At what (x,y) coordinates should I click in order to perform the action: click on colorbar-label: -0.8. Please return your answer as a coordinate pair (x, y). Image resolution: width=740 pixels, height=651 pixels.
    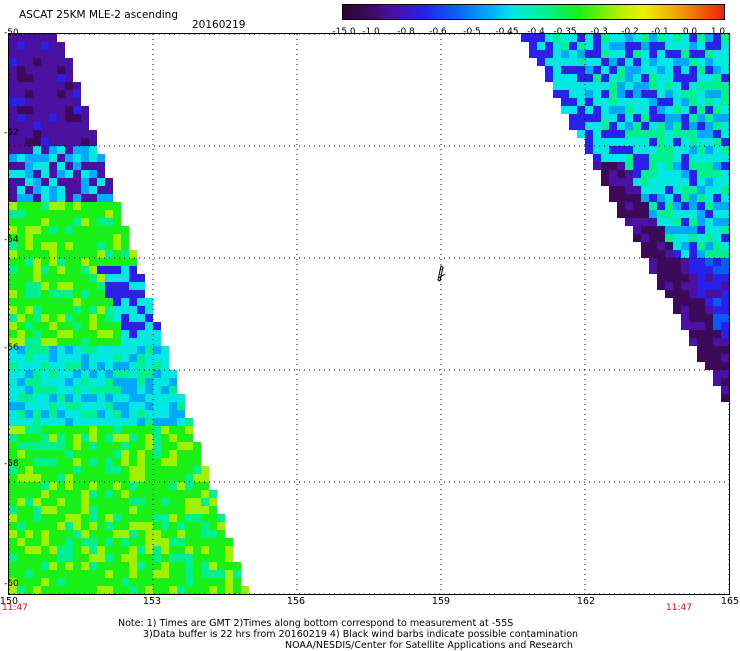
    Looking at the image, I should click on (406, 32).